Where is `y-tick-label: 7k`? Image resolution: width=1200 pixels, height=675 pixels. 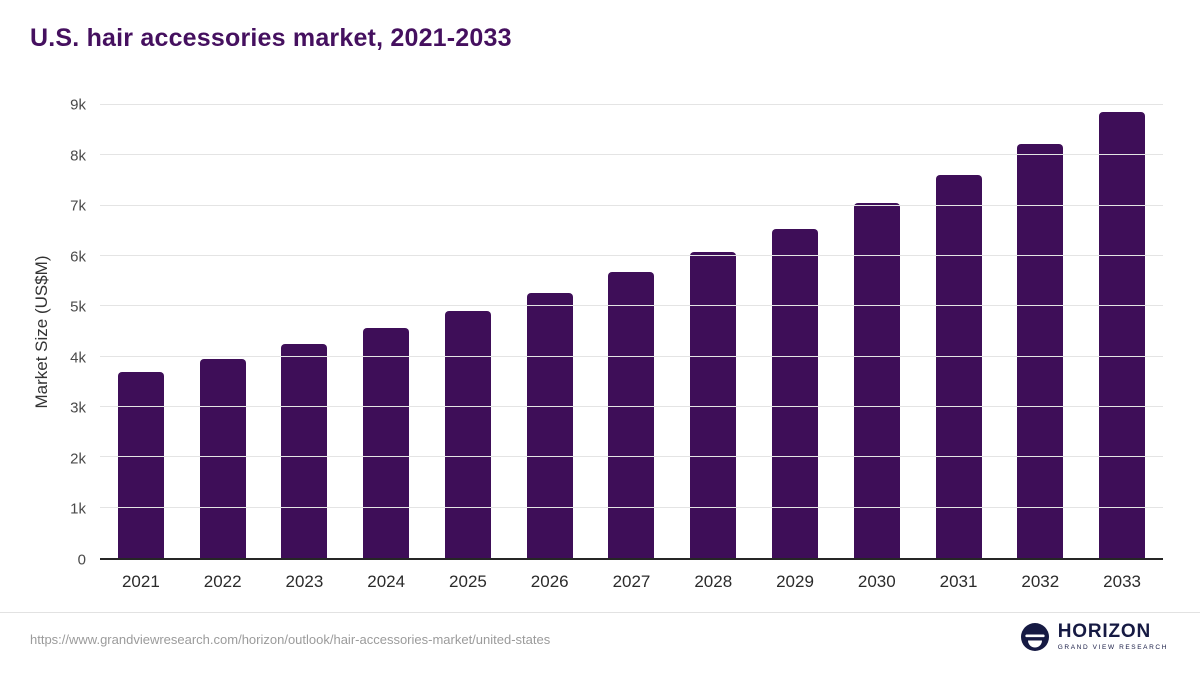
y-tick-label: 7k is located at coordinates (78, 206).